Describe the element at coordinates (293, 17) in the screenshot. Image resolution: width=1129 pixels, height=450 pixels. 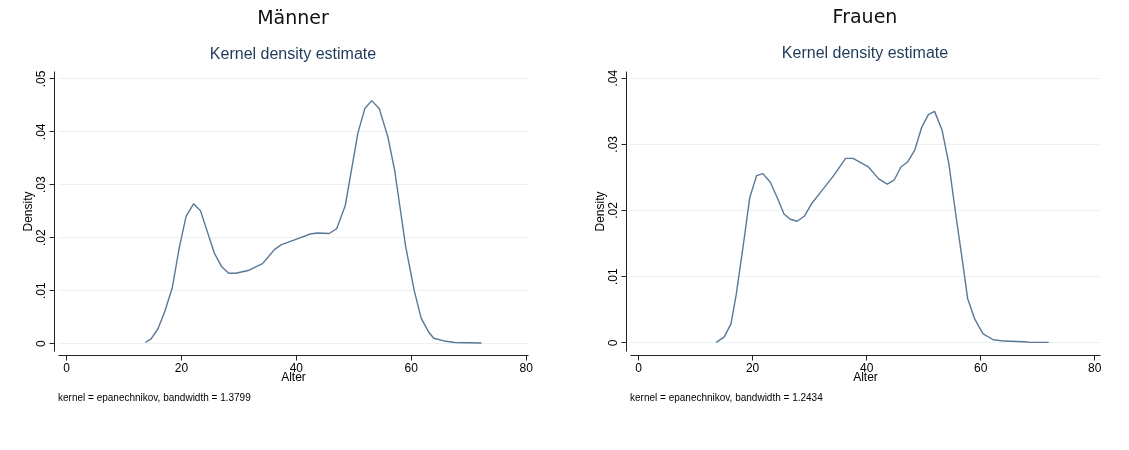
I see `chart-title: Männer` at that location.